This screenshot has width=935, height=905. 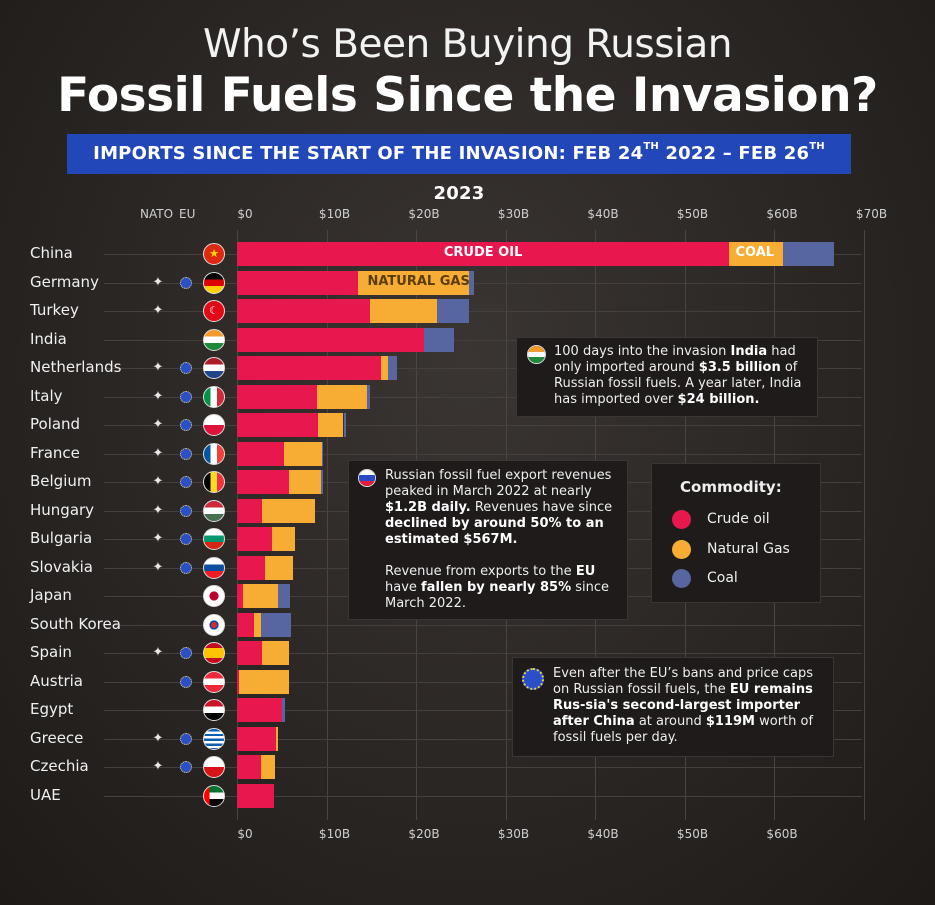 I want to click on country-label-uae: UAE, so click(x=45, y=794).